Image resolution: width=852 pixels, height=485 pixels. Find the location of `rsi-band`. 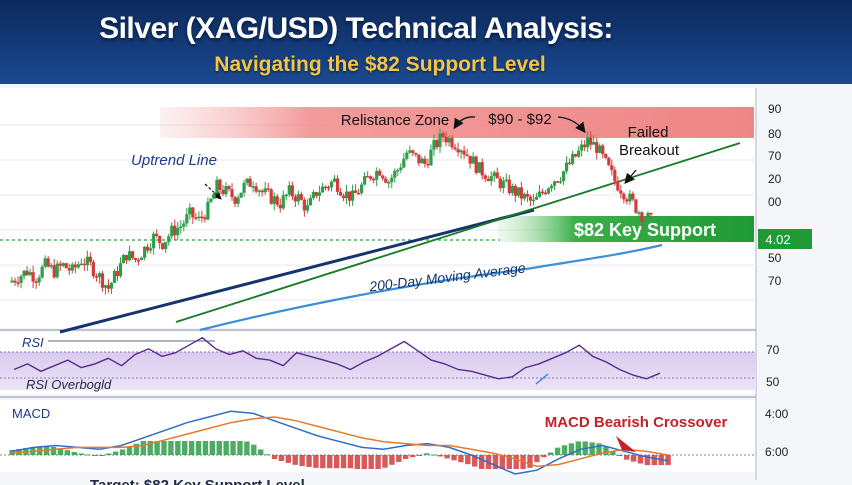

rsi-band is located at coordinates (378, 371).